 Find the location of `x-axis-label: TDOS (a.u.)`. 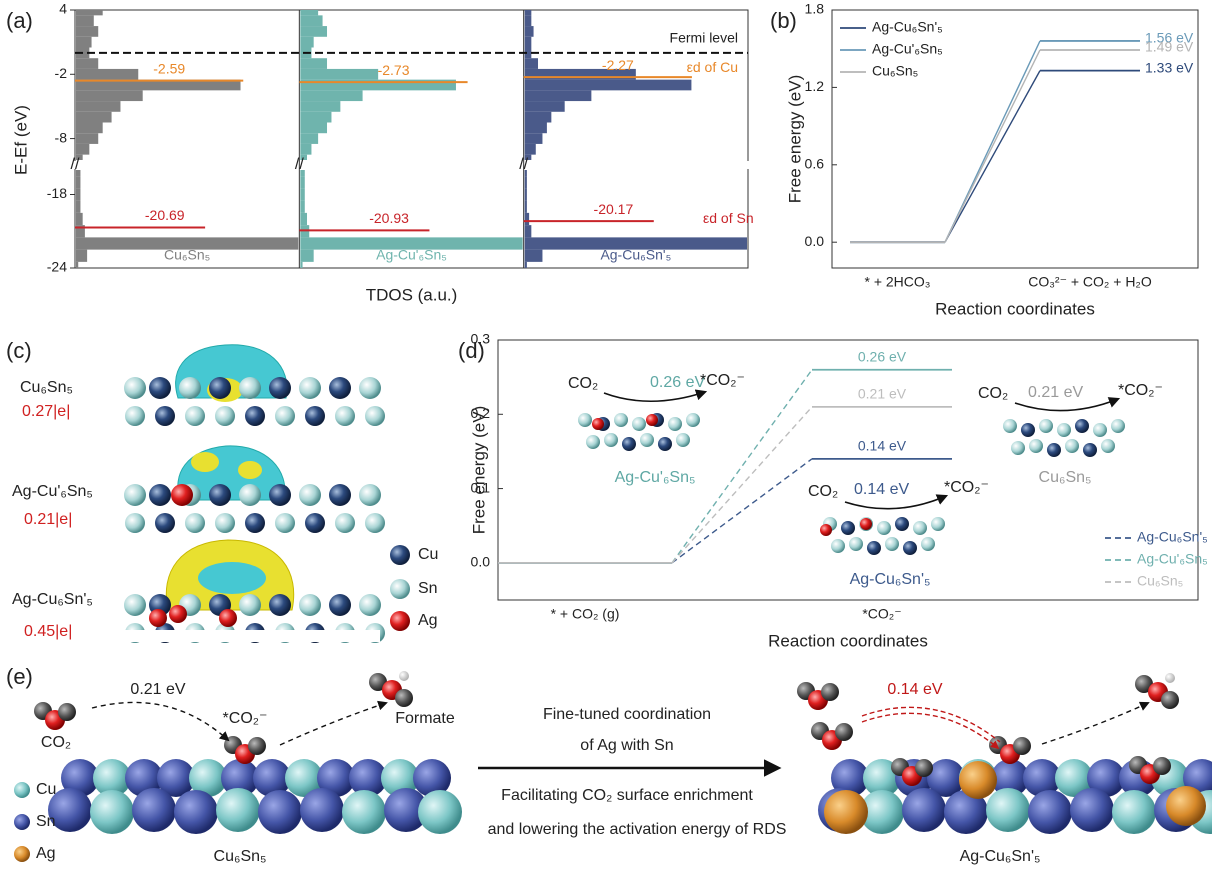

x-axis-label: TDOS (a.u.) is located at coordinates (412, 294).